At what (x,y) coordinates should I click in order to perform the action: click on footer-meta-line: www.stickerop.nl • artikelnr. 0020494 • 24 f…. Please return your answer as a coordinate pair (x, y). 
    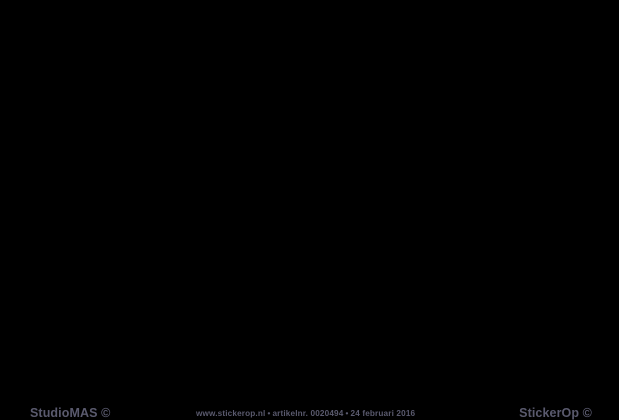
    Looking at the image, I should click on (306, 413).